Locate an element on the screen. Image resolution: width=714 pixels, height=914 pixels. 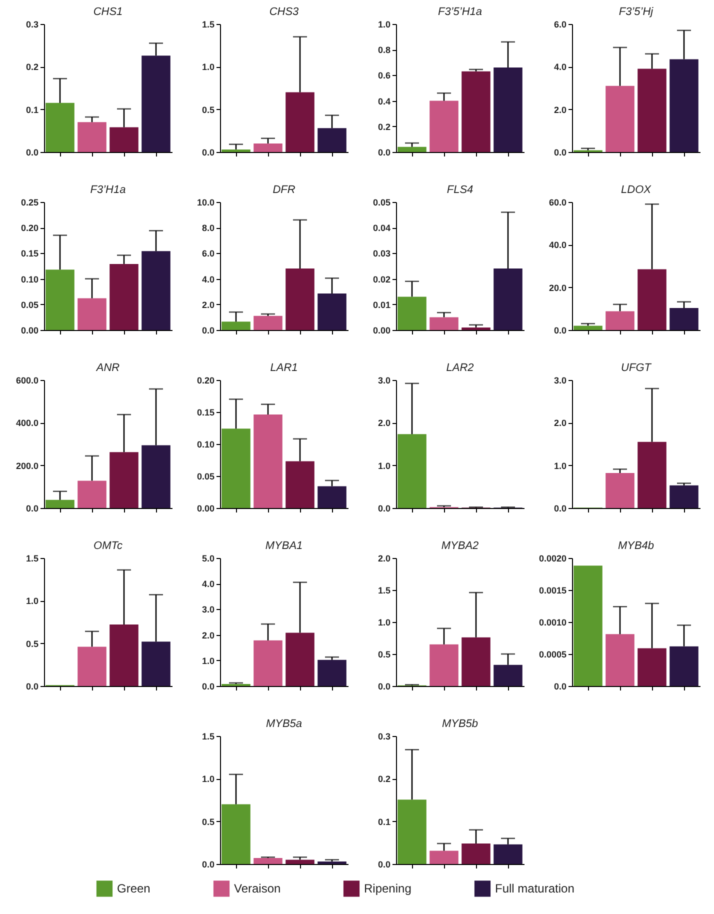
chart-title: LDOX is located at coordinates (636, 190).